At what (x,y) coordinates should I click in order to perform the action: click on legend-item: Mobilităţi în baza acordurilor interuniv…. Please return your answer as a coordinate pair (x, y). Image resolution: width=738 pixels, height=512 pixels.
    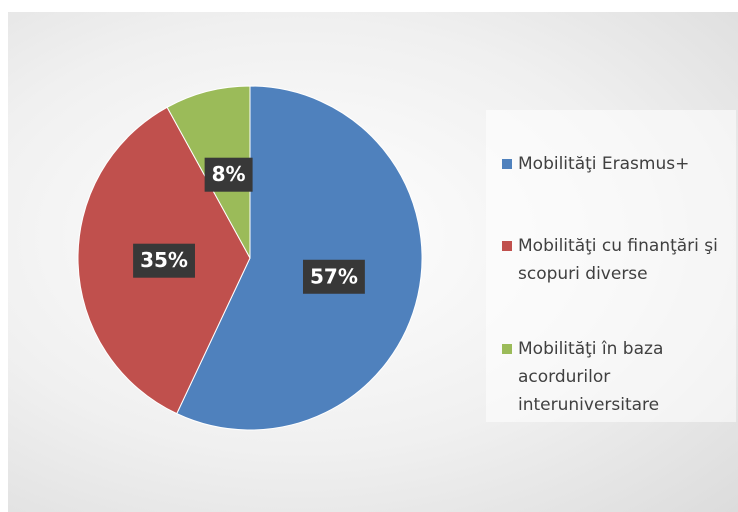
    Looking at the image, I should click on (616, 377).